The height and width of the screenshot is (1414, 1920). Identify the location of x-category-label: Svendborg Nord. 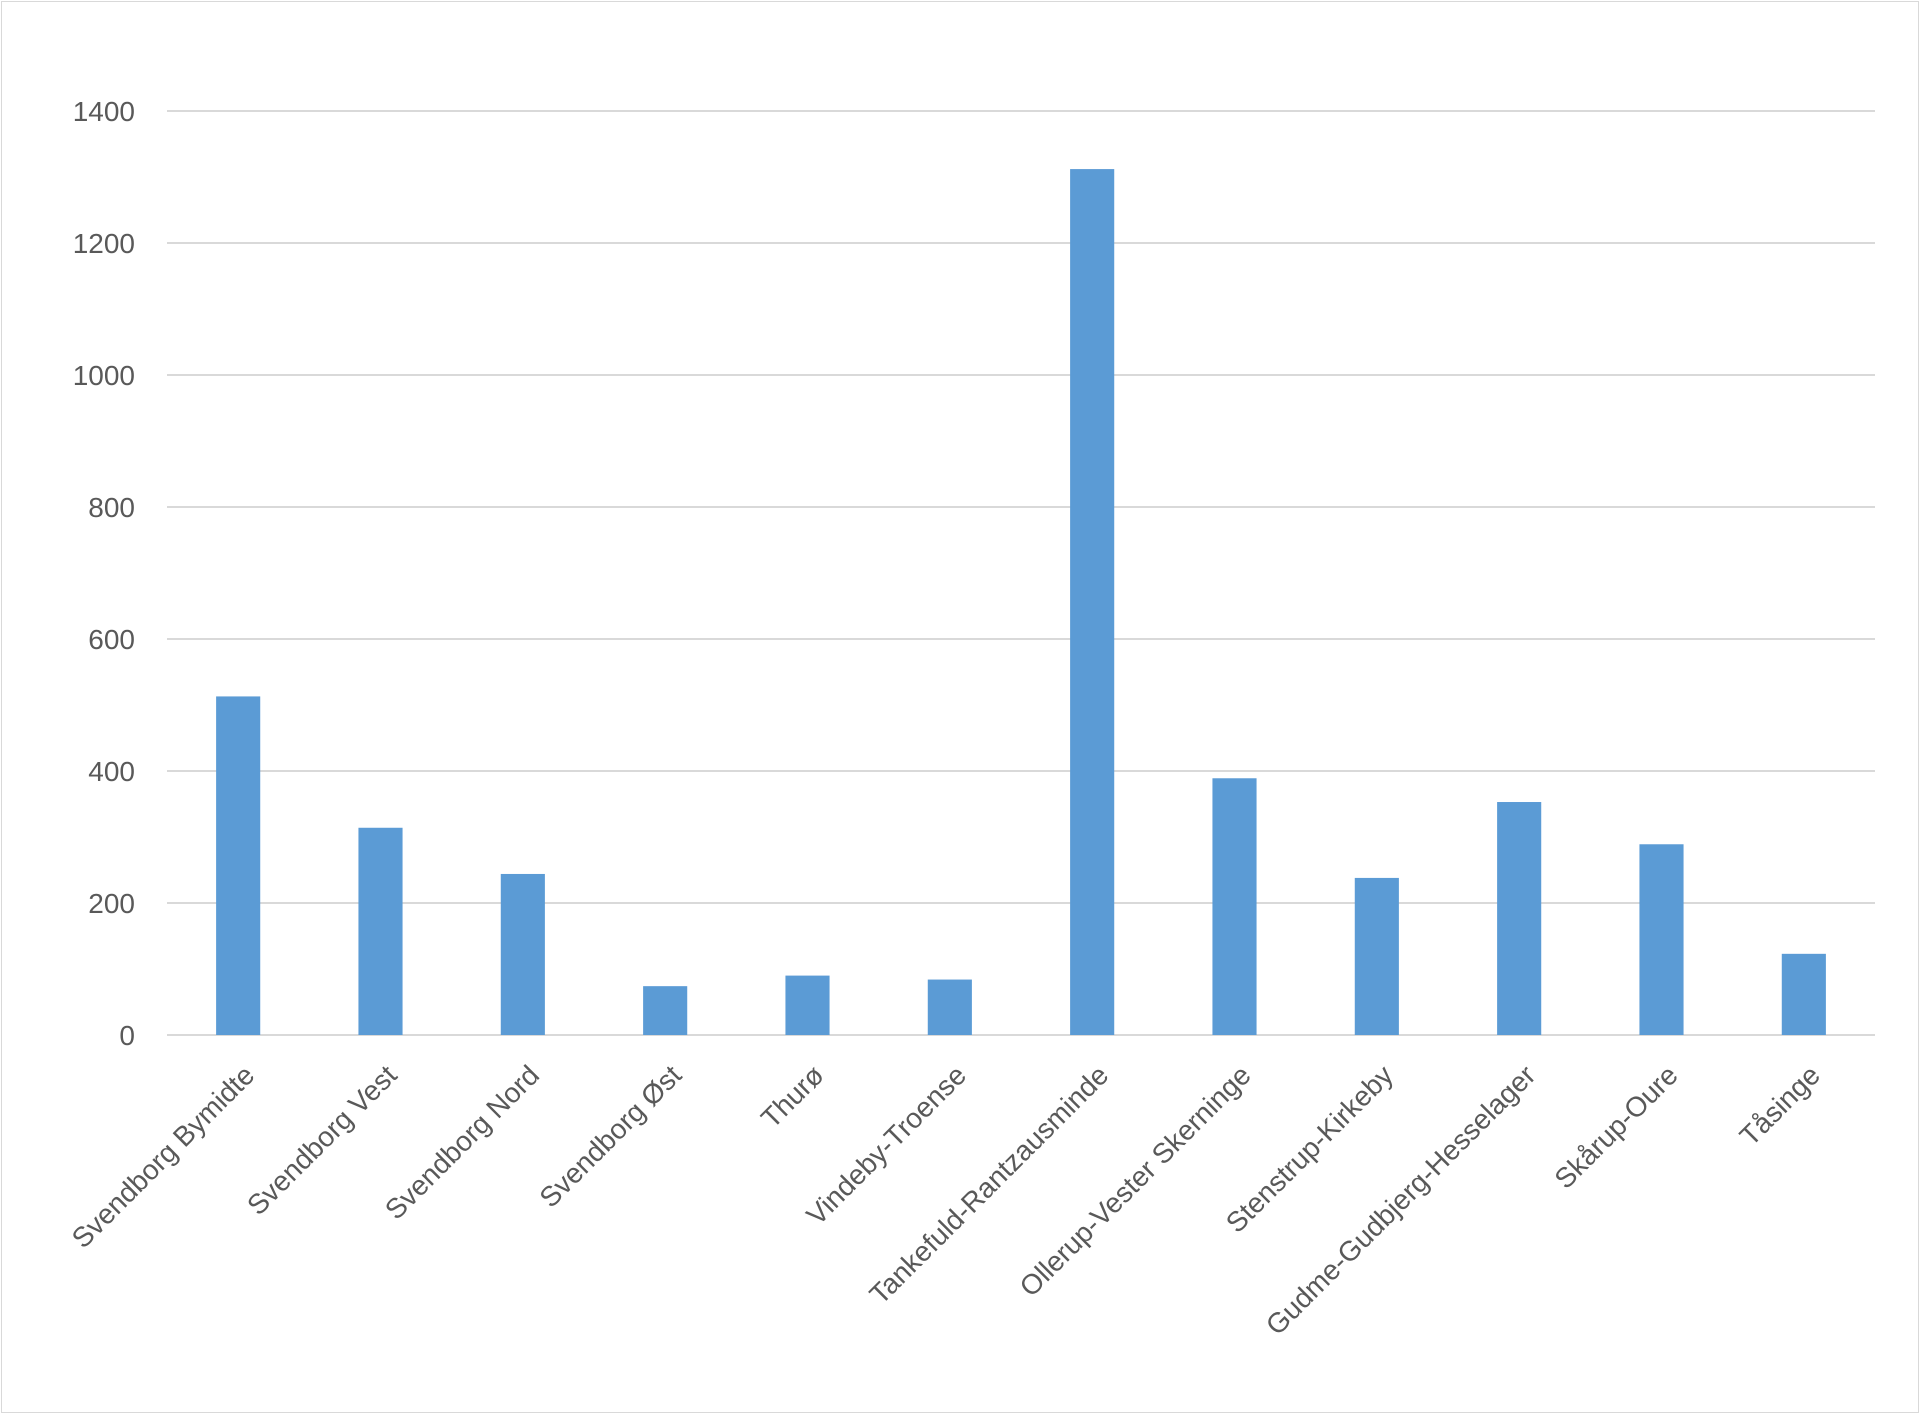
(462, 1142).